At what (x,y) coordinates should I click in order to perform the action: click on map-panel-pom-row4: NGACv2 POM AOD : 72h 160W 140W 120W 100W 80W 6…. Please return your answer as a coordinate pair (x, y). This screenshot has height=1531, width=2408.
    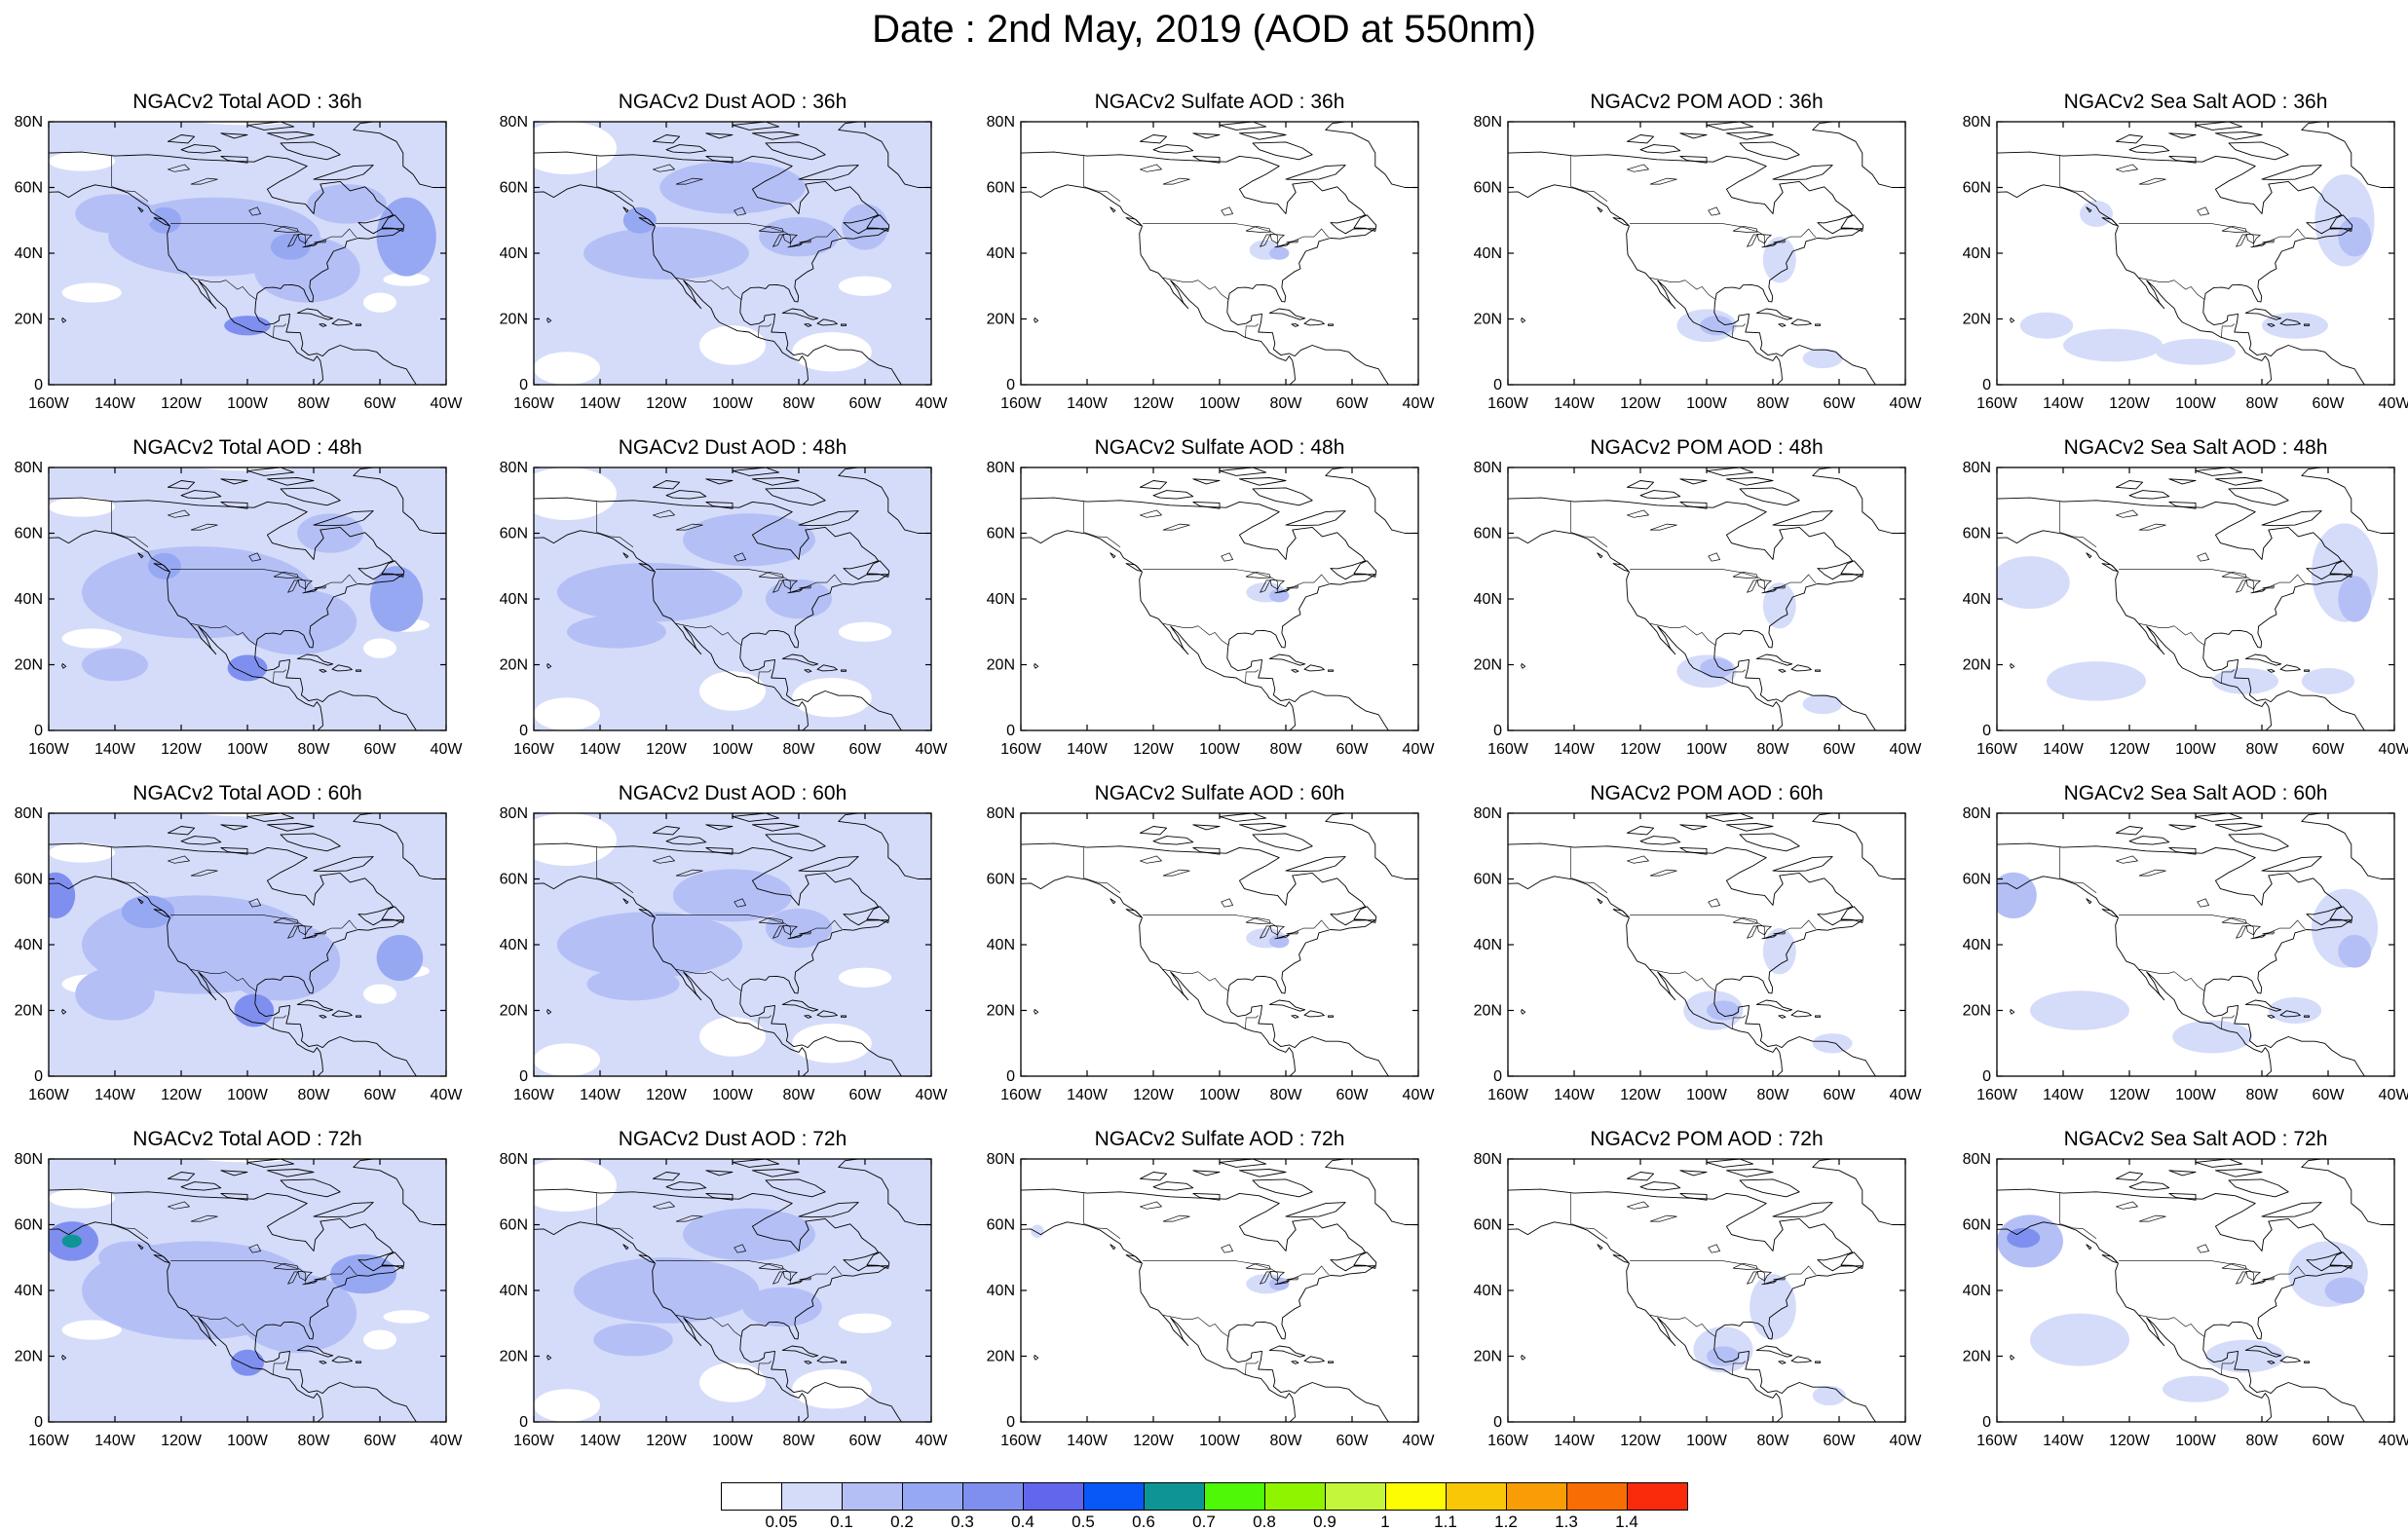
    Looking at the image, I should click on (1693, 1289).